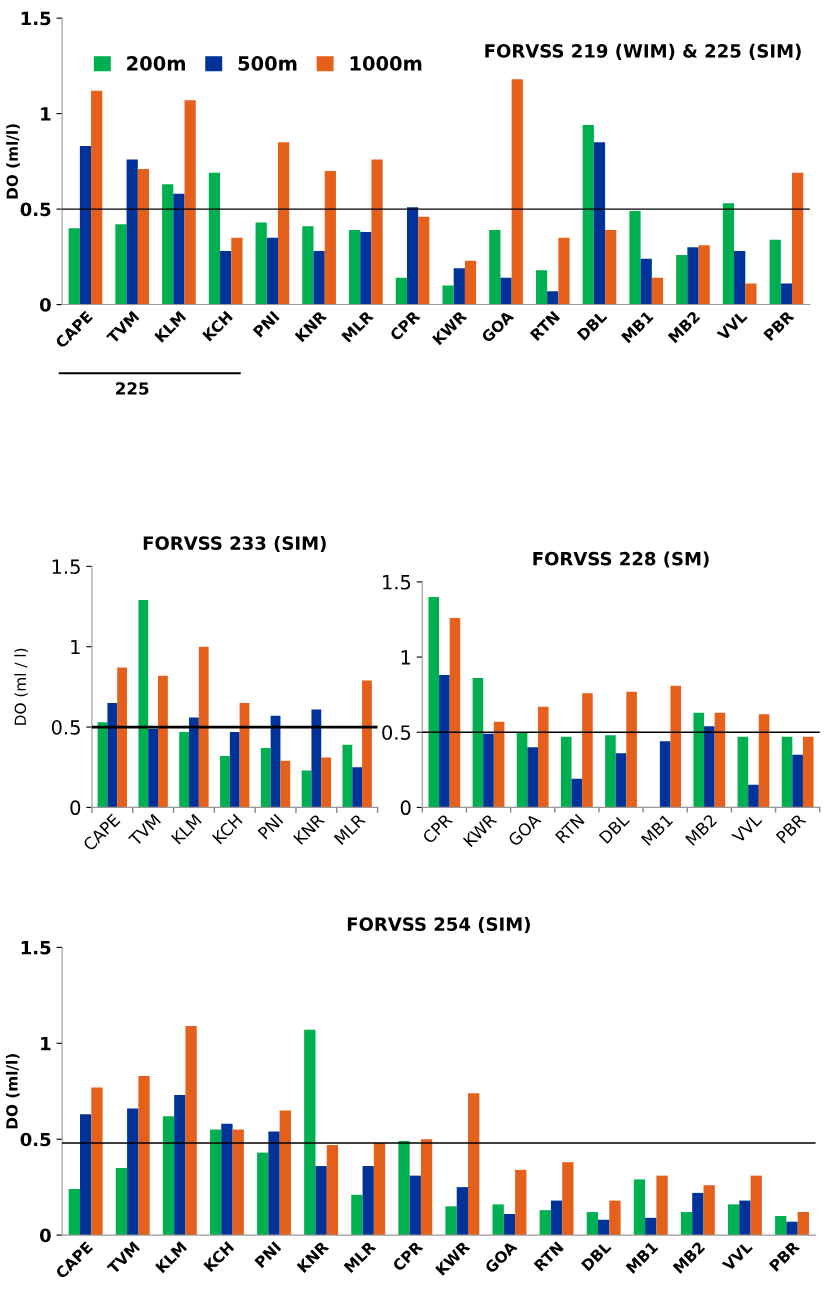 The image size is (828, 1296). I want to click on chart-title: FORVSS 233 (SIM), so click(234, 544).